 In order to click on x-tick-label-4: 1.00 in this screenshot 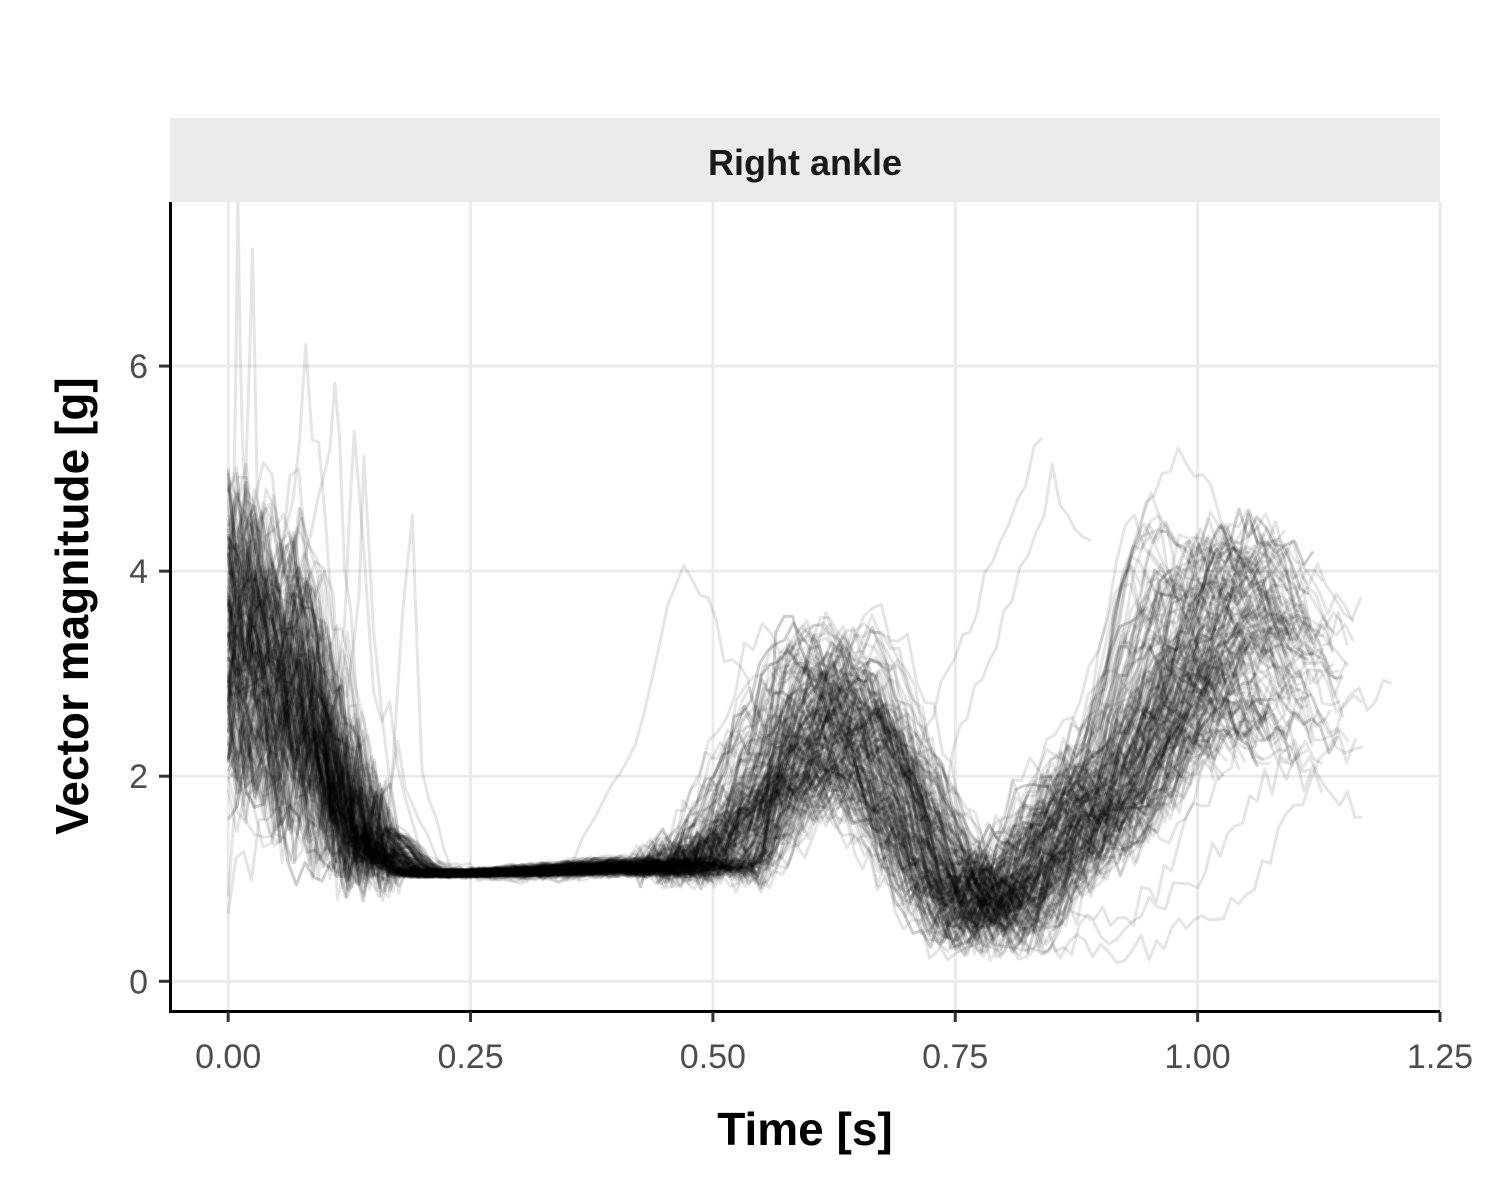, I will do `click(1198, 1057)`.